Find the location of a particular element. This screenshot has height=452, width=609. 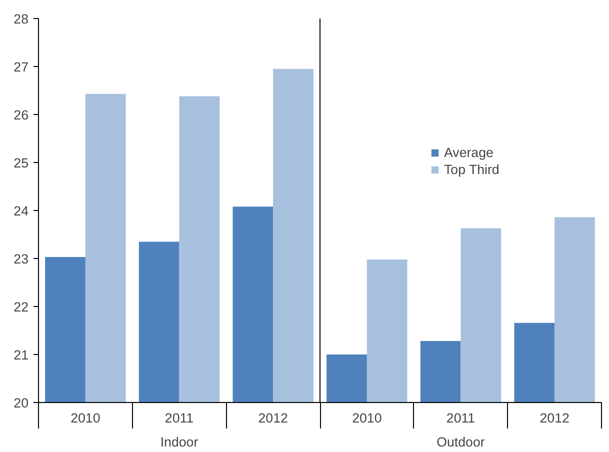

y-tick-label: 28 is located at coordinates (21, 19).